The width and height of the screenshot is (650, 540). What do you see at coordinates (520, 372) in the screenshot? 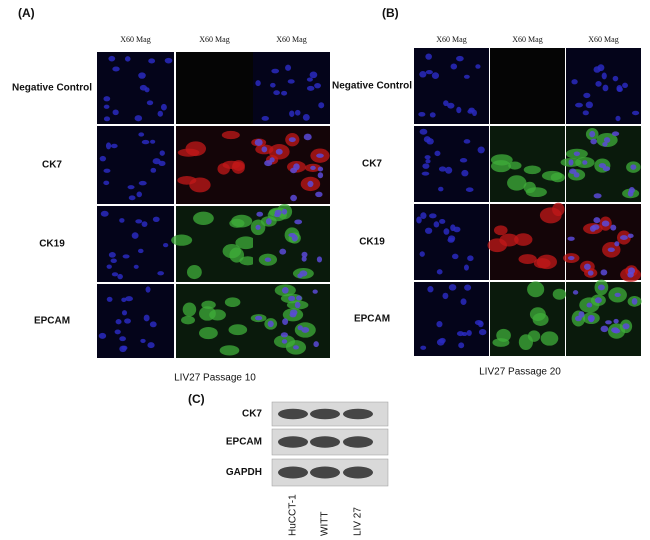
I see `caption: LIV27 Passage 20` at bounding box center [520, 372].